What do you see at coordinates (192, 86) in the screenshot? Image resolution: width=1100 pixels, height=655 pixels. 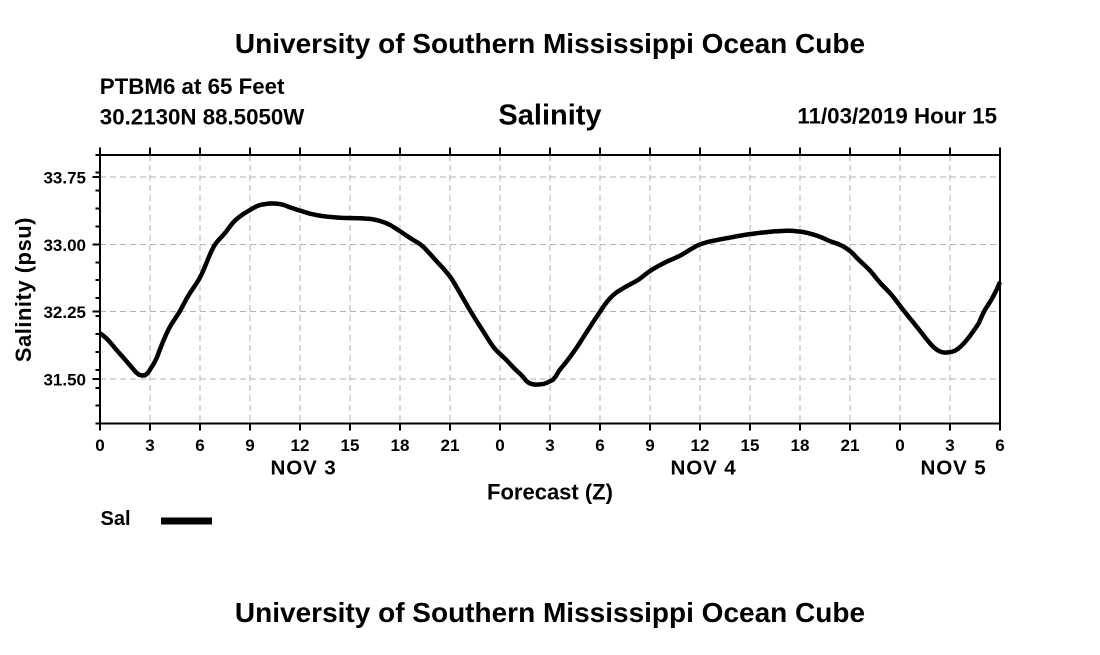 I see `svg-text: PTBM6 at 65 Feet` at bounding box center [192, 86].